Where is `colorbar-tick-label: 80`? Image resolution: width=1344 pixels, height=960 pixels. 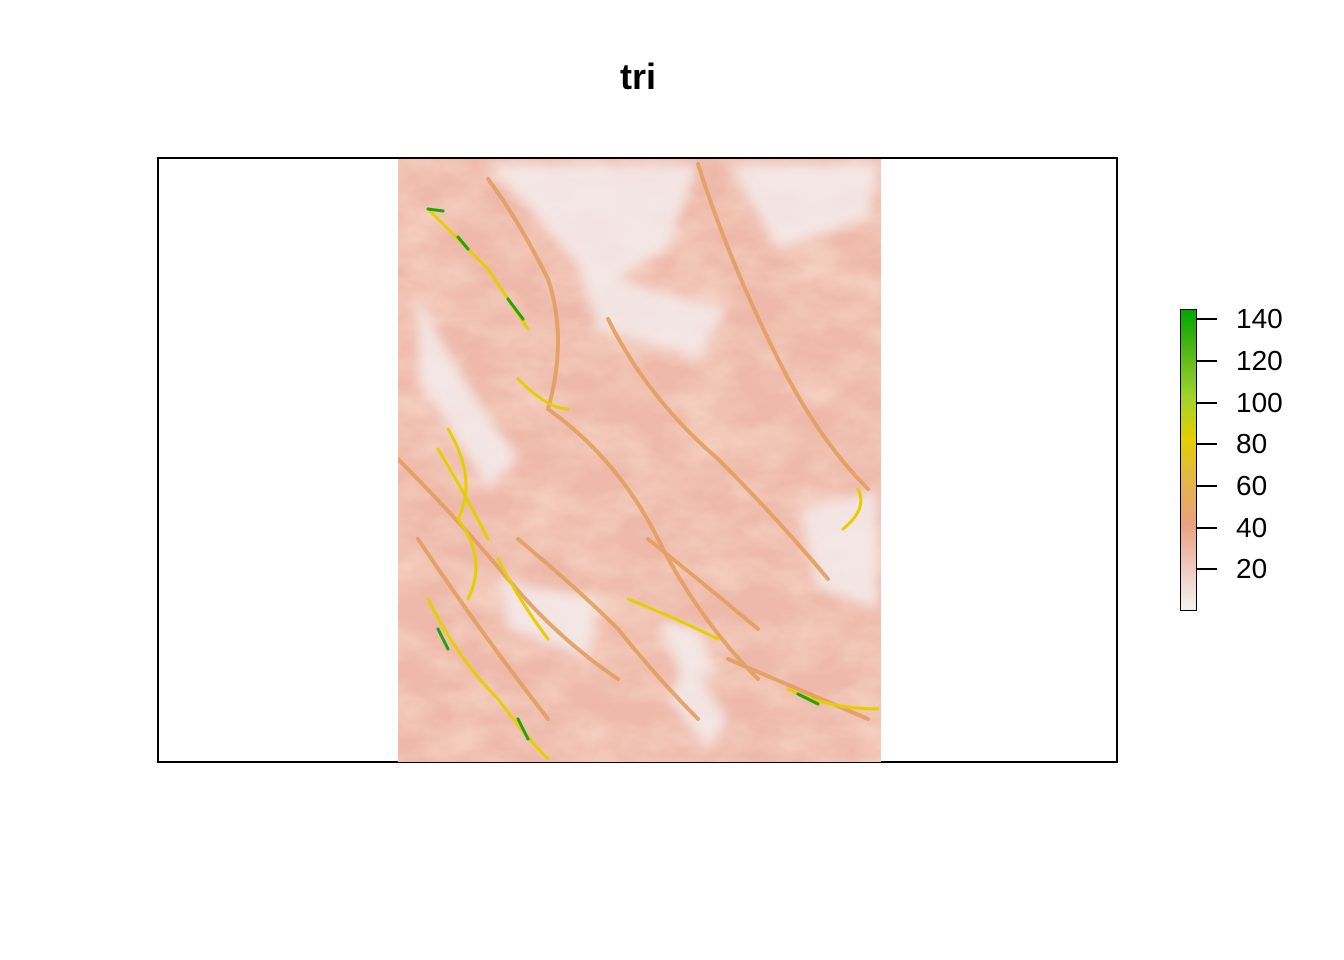
colorbar-tick-label: 80 is located at coordinates (1252, 444).